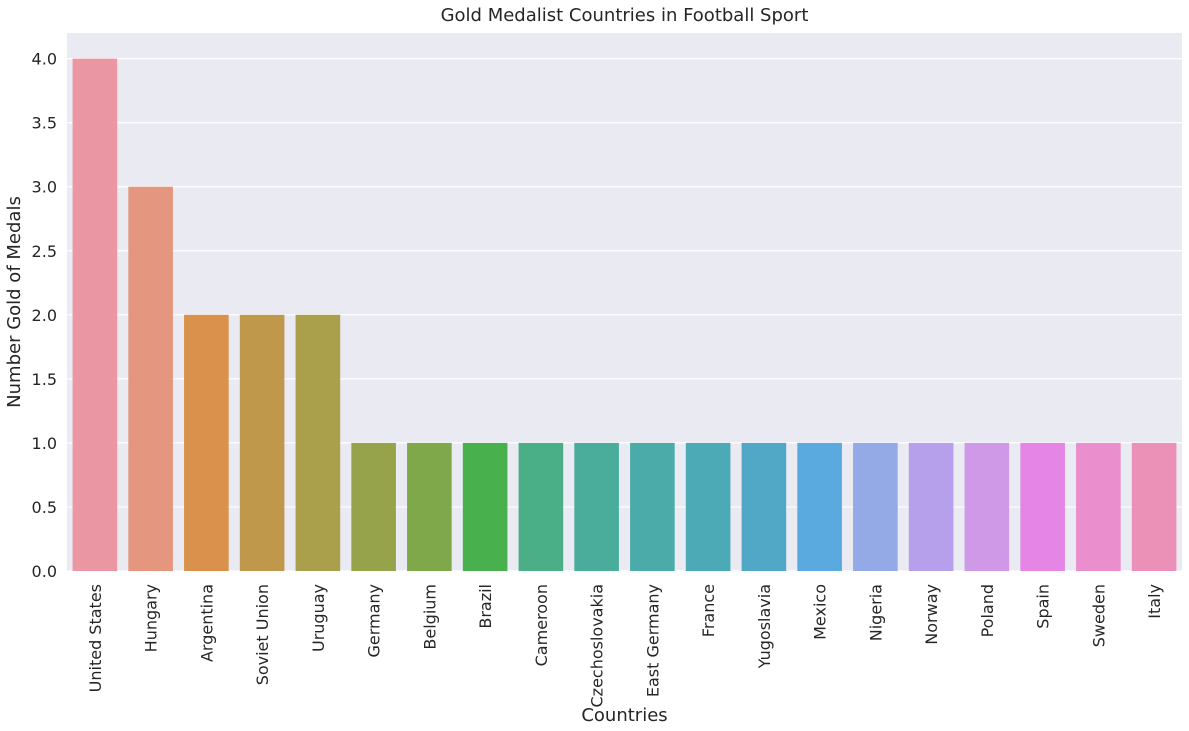  What do you see at coordinates (1154, 506) in the screenshot?
I see `bar-italy` at bounding box center [1154, 506].